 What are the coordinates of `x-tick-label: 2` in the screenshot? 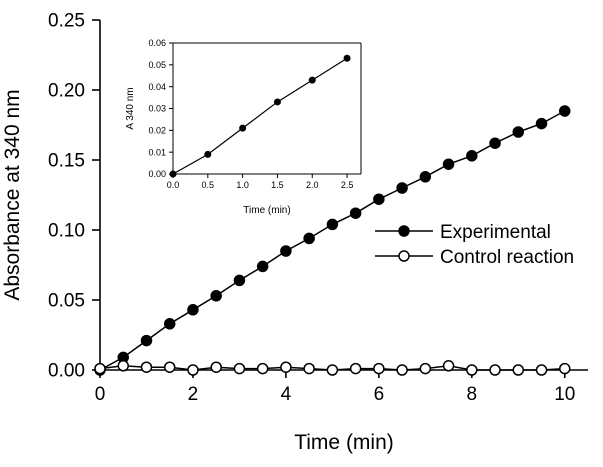 It's located at (193, 394).